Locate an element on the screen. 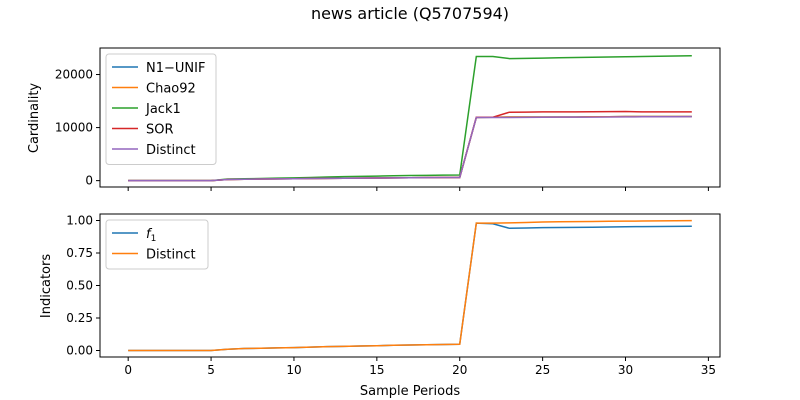 Image resolution: width=800 pixels, height=400 pixels. legend-box is located at coordinates (161, 109).